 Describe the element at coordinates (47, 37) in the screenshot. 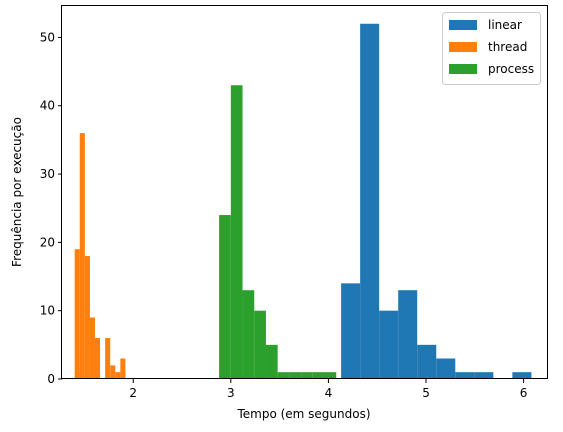

I see `y-tick-label: 50` at that location.